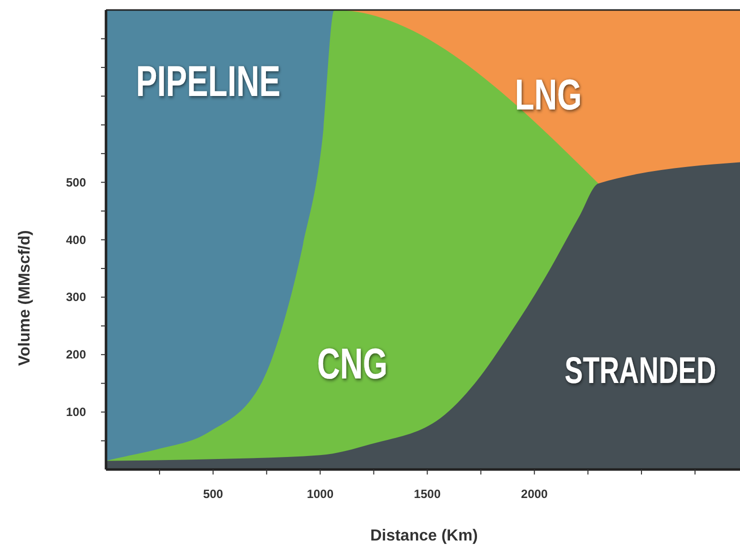 This screenshot has width=740, height=546. I want to click on x-tick-label: 2000, so click(534, 494).